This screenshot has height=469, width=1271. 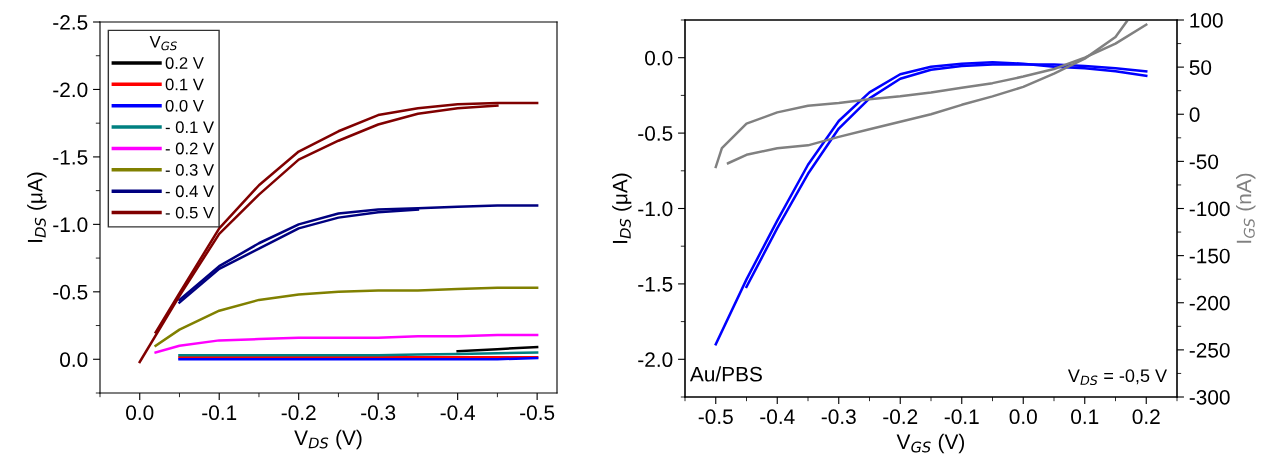 What do you see at coordinates (1206, 20) in the screenshot?
I see `y2-tick-label: 100` at bounding box center [1206, 20].